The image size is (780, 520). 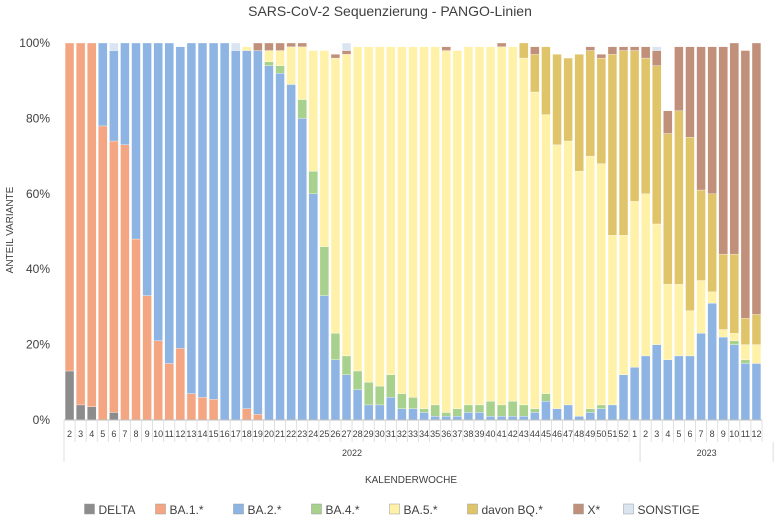 I want to click on x-tick-label: 21, so click(x=280, y=434).